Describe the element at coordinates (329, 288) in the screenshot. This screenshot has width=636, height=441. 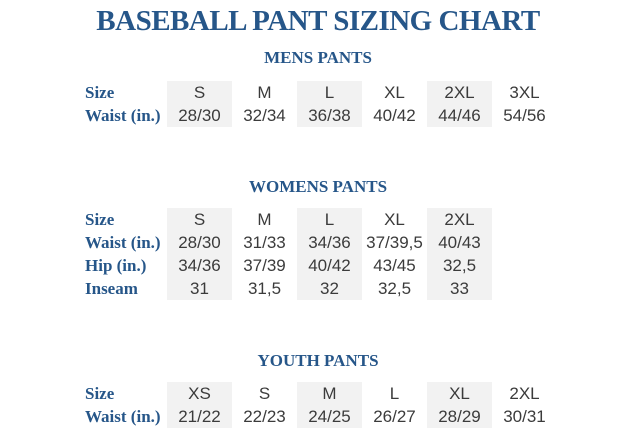
I see `value-cell: 32` at that location.